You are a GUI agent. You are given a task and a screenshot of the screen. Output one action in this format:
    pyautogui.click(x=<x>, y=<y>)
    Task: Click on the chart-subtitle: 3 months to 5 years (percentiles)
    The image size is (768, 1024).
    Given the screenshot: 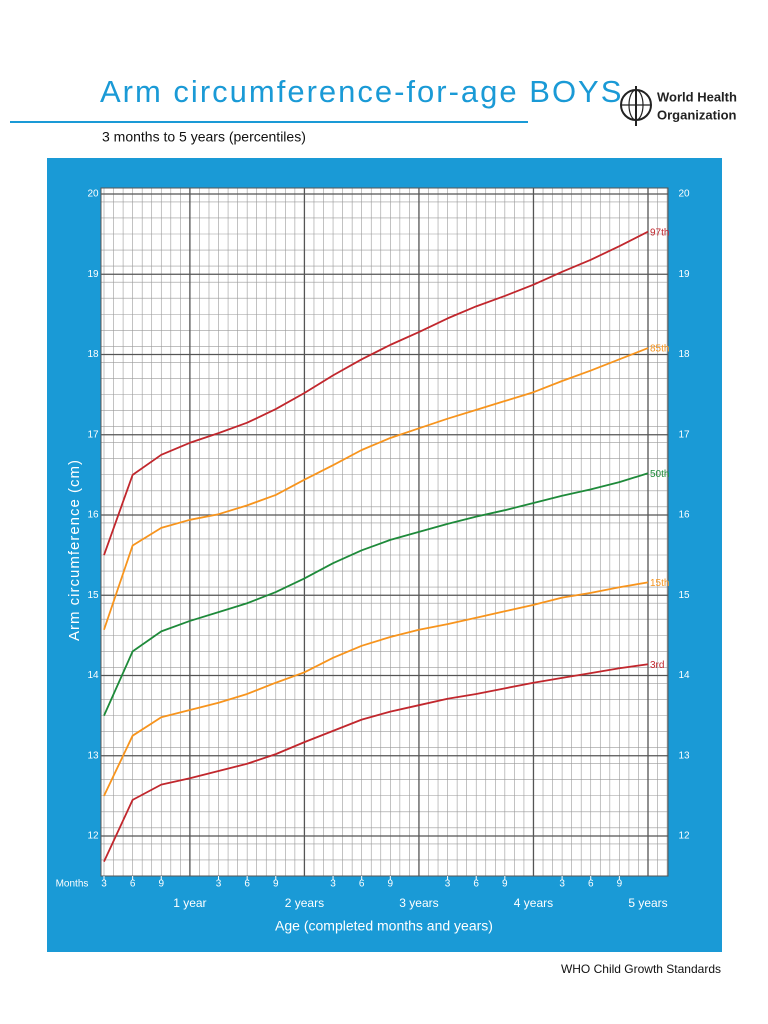 What is the action you would take?
    pyautogui.click(x=204, y=137)
    